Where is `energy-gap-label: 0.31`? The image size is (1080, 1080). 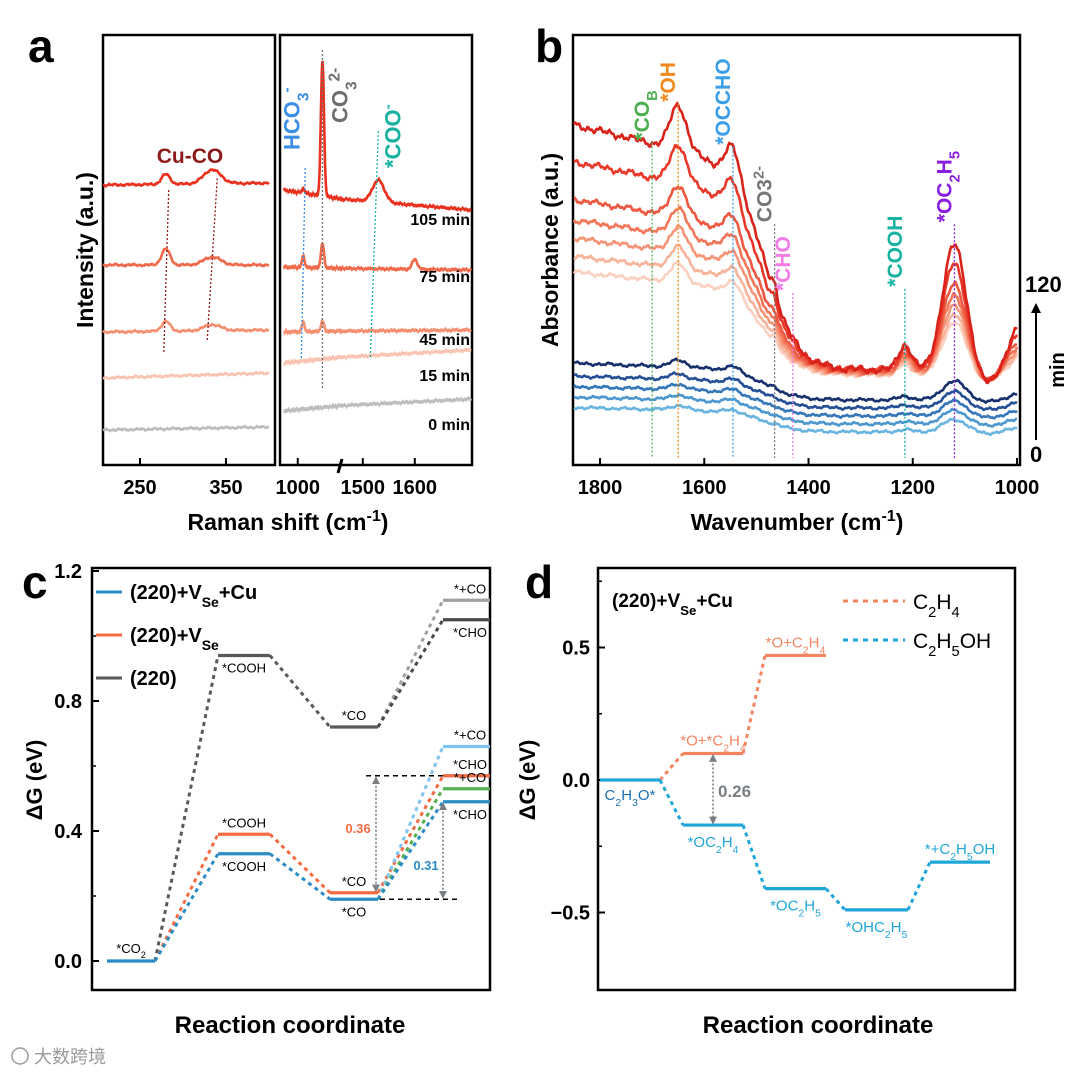
energy-gap-label: 0.31 is located at coordinates (425, 865).